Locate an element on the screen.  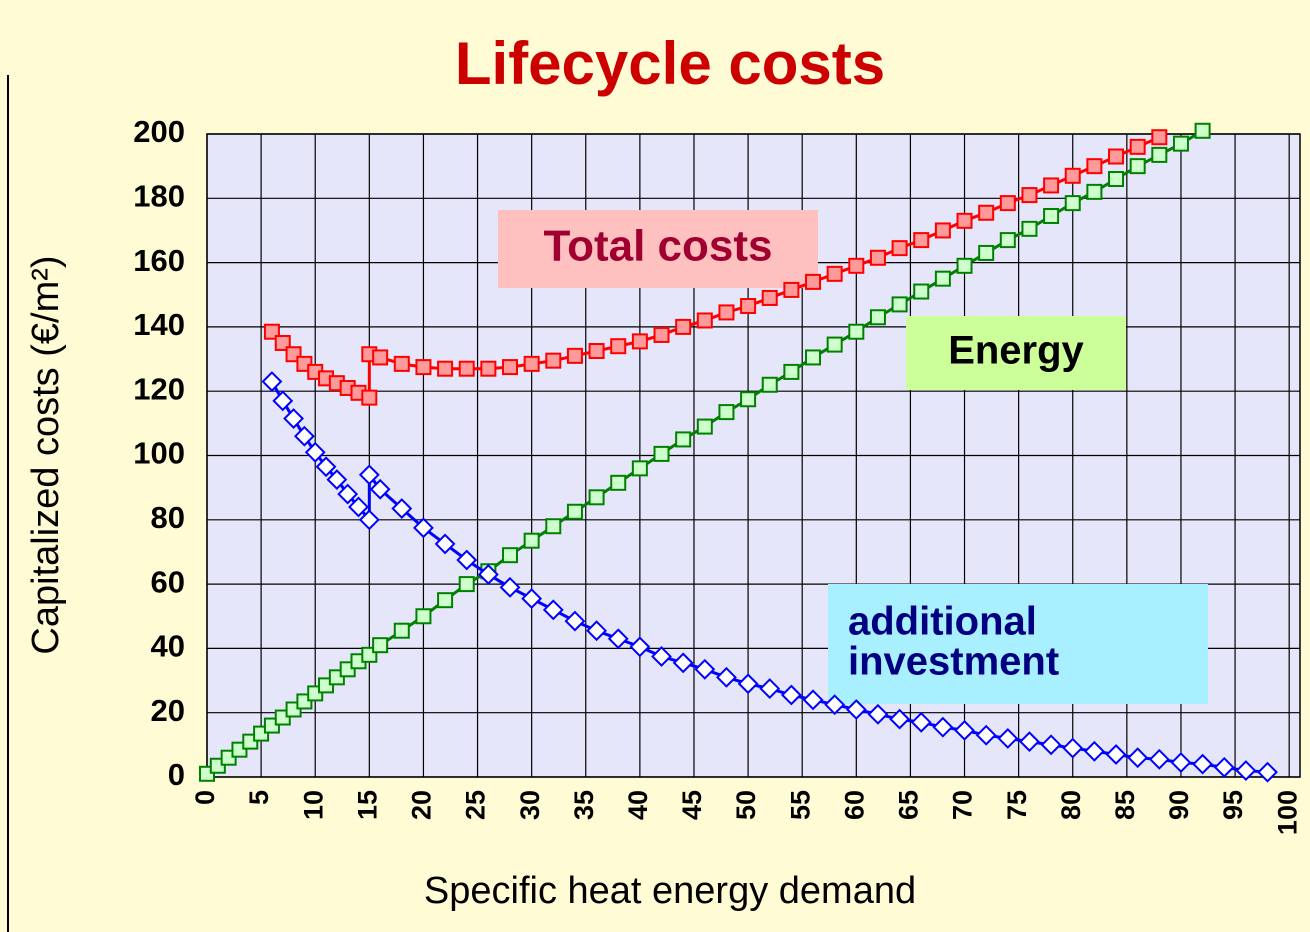
x-tick-label: 25 is located at coordinates (476, 805).